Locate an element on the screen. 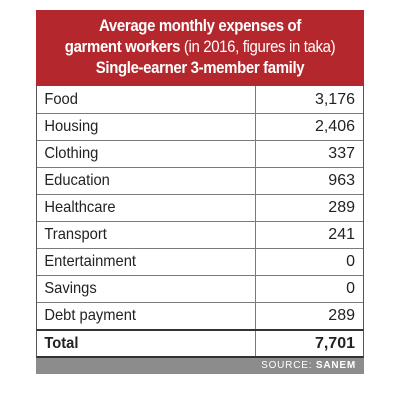 The image size is (400, 400). table-row: Savings 0 is located at coordinates (200, 288).